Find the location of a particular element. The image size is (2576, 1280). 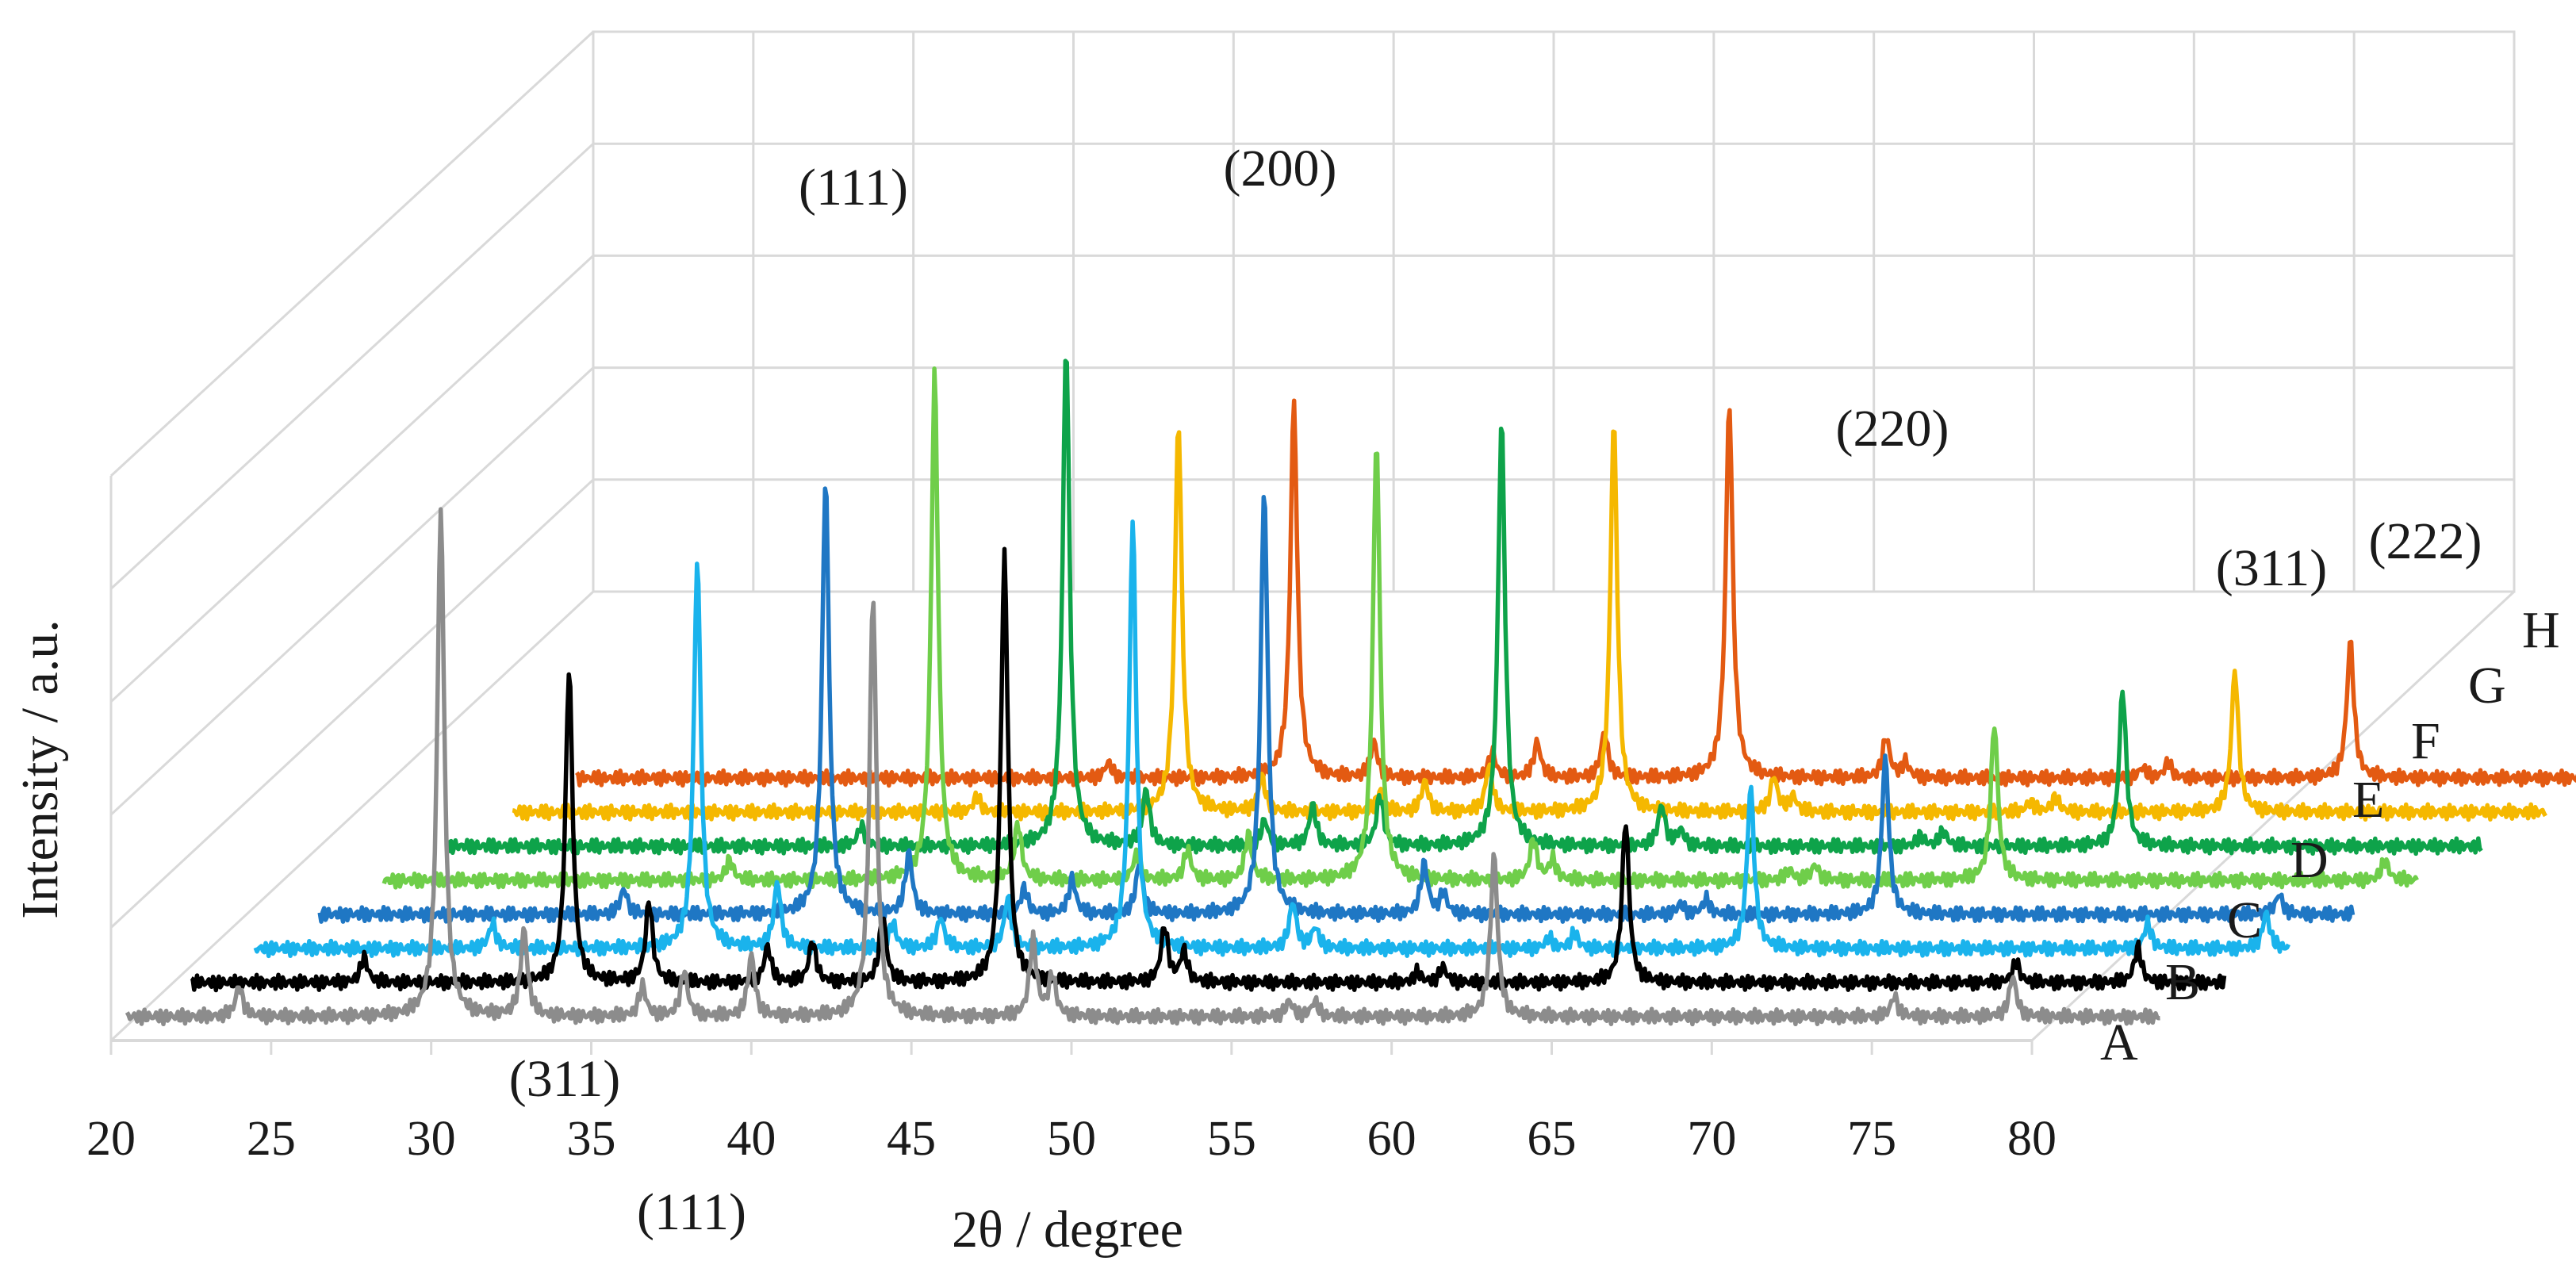

x-tick-label: 45 is located at coordinates (912, 1139).